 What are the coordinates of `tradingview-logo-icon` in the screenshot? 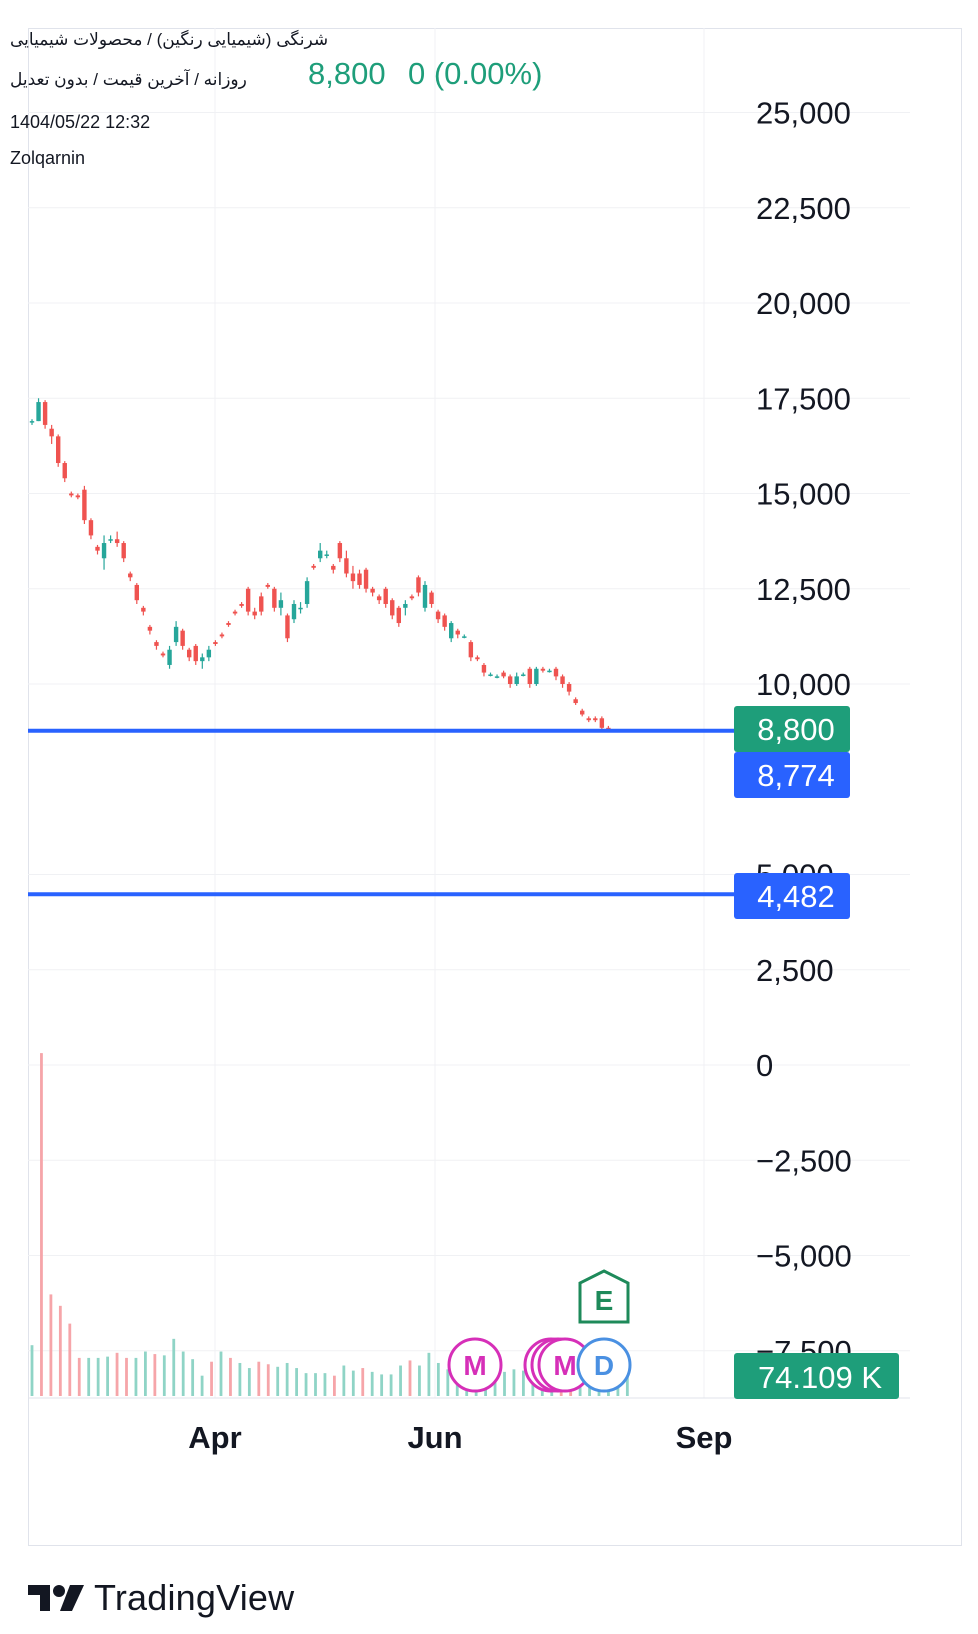 It's located at (56, 1598).